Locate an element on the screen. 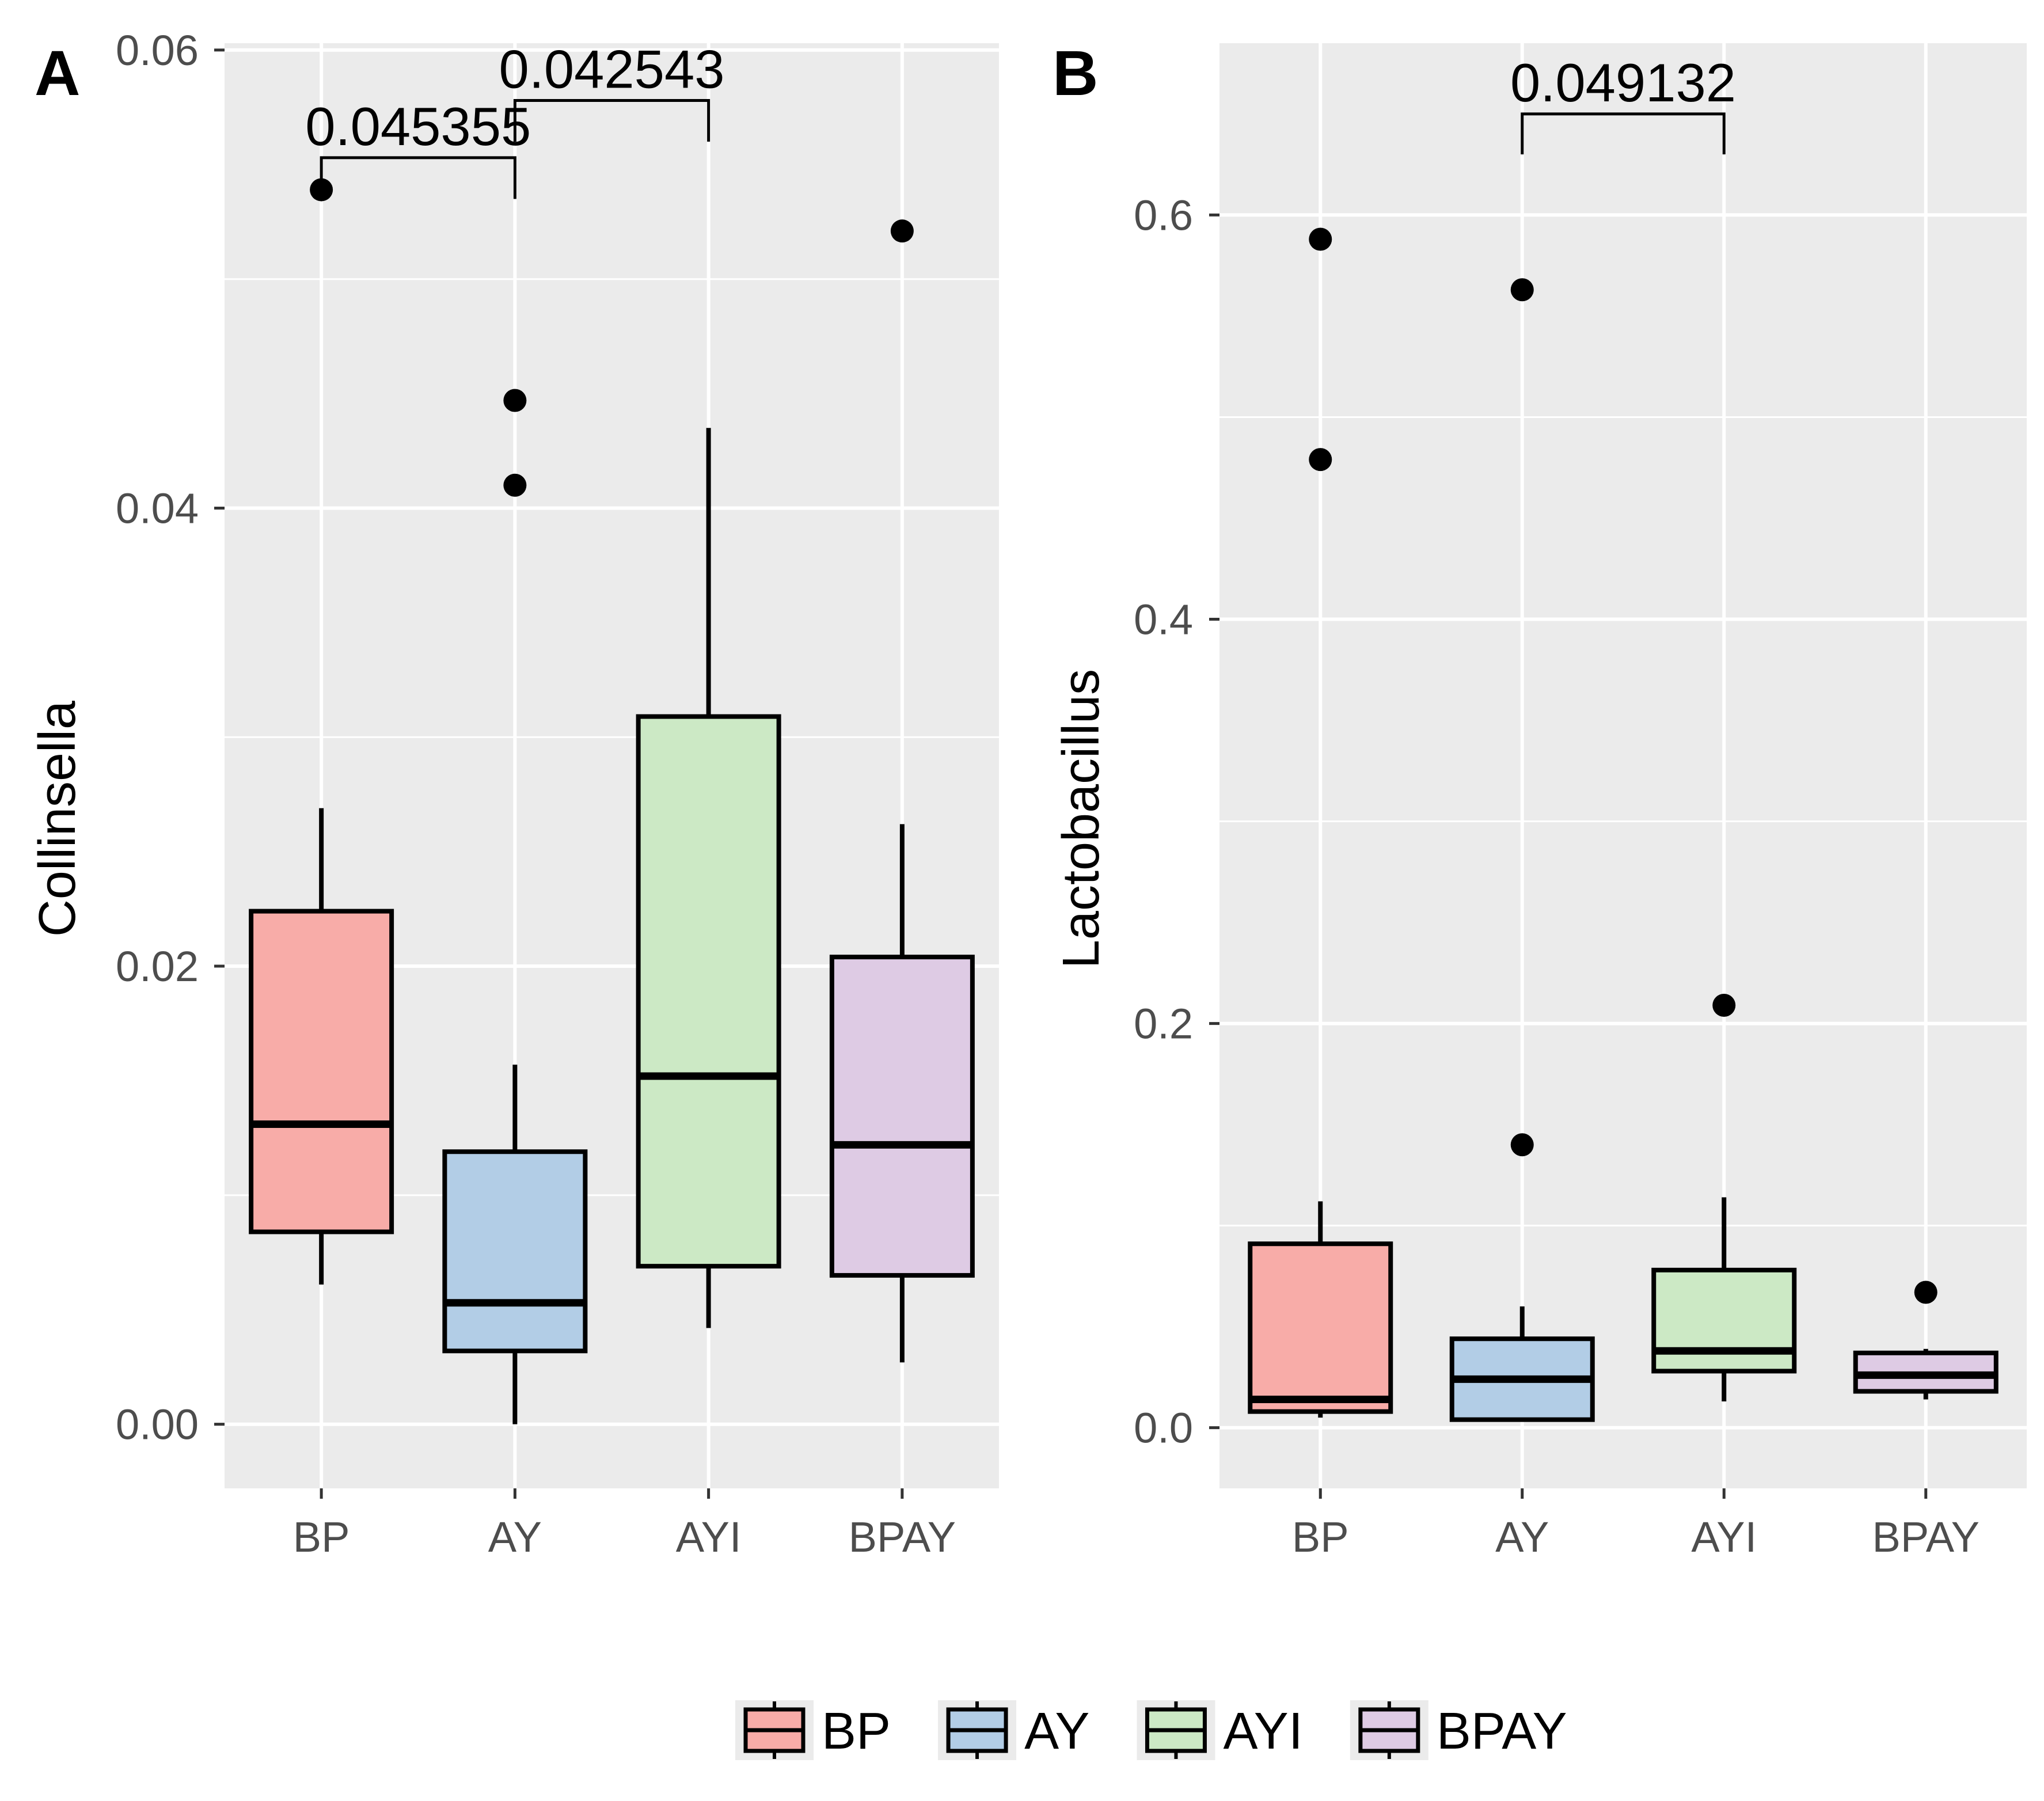 The width and height of the screenshot is (2044, 1801). legend: BP AY AYI BPAY is located at coordinates (1151, 1730).